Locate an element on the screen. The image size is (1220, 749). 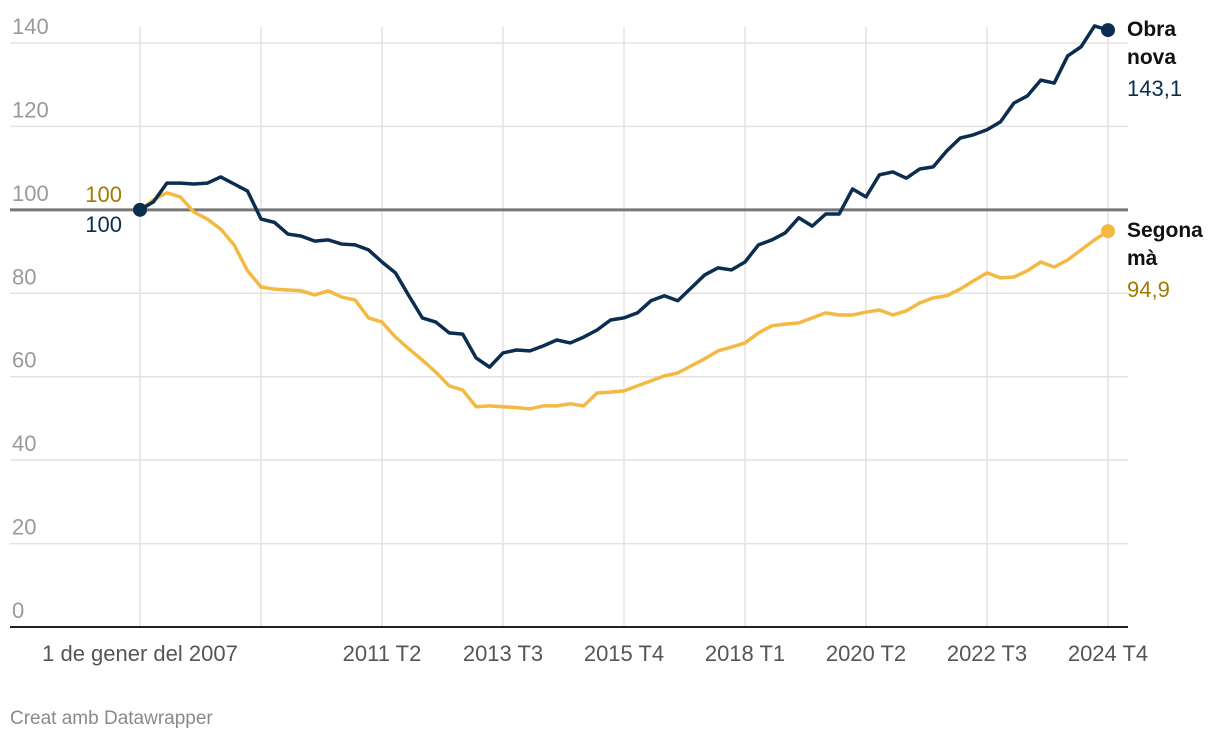
series-name: Obra nova is located at coordinates (1152, 44).